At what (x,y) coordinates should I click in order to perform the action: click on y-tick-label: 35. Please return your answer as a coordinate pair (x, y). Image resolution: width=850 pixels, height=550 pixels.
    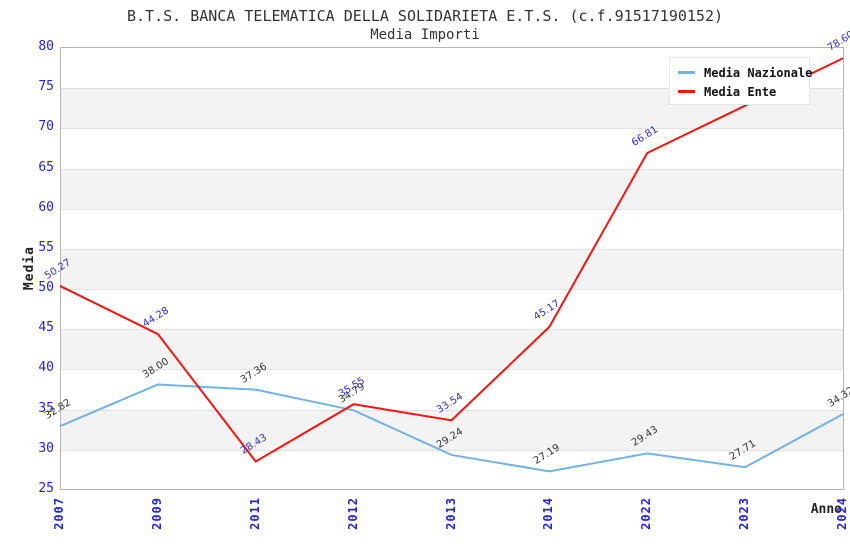
    Looking at the image, I should click on (46, 408).